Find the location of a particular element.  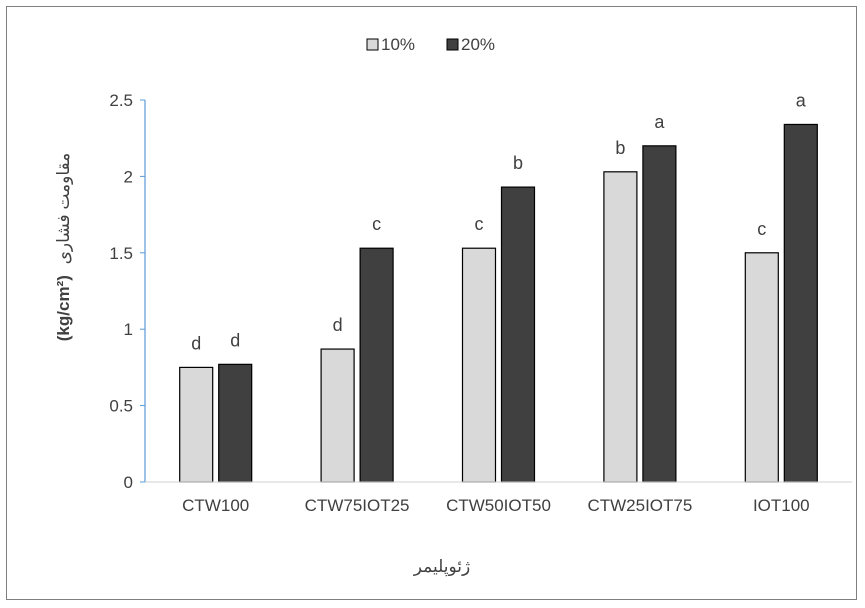

x-tick-label: CTW100 is located at coordinates (215, 505).